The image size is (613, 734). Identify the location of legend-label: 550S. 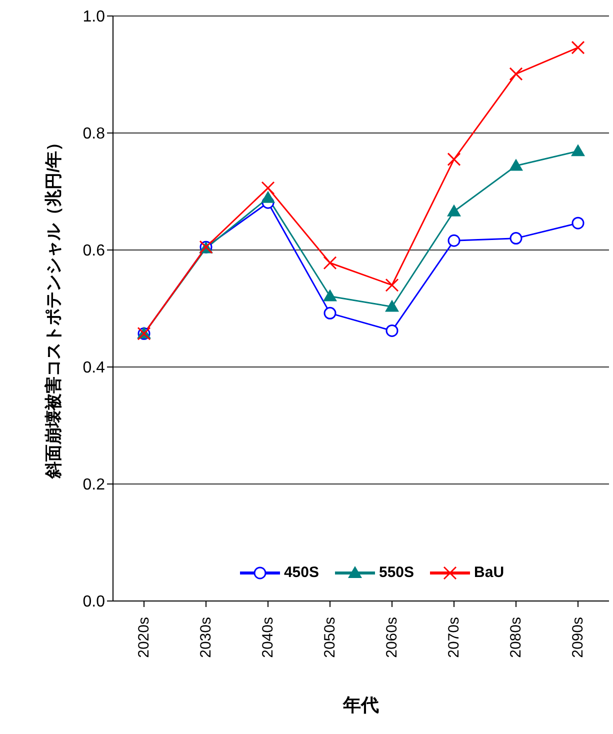
(396, 572).